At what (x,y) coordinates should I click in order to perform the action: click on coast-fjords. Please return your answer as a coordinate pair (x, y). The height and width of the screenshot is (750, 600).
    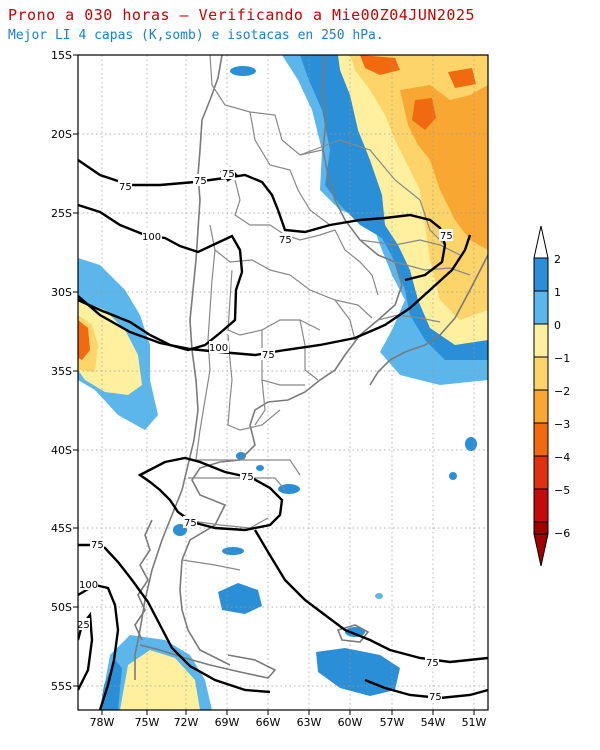
    Looking at the image, I should click on (143, 580).